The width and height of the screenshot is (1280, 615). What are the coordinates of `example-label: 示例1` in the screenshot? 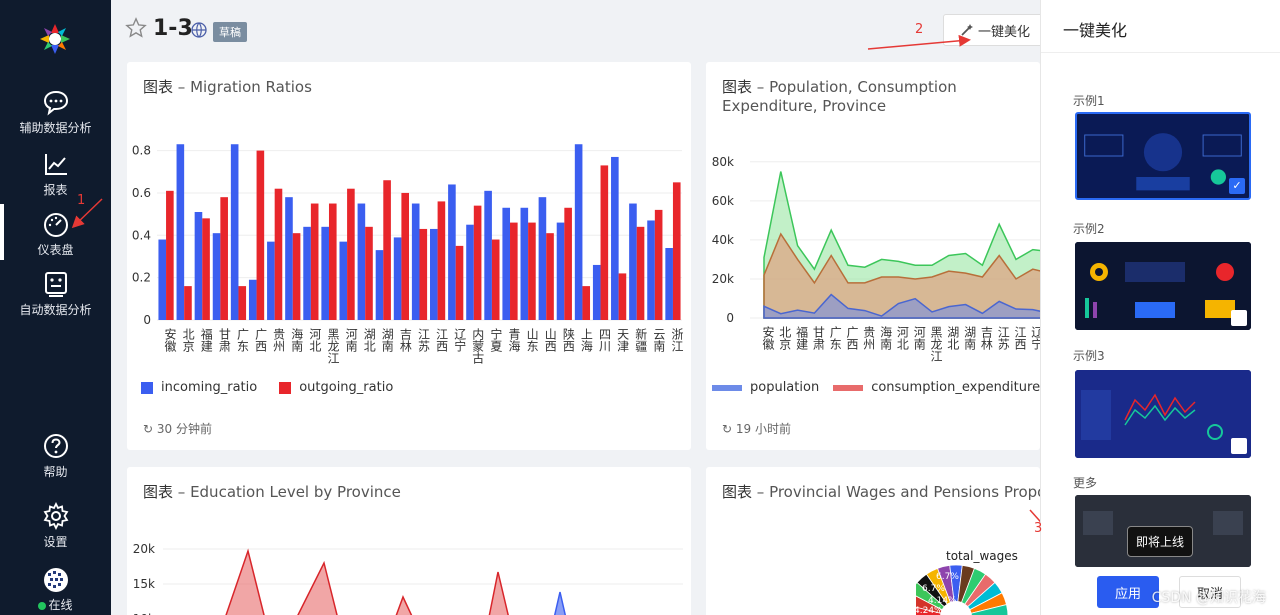 It's located at (1089, 101).